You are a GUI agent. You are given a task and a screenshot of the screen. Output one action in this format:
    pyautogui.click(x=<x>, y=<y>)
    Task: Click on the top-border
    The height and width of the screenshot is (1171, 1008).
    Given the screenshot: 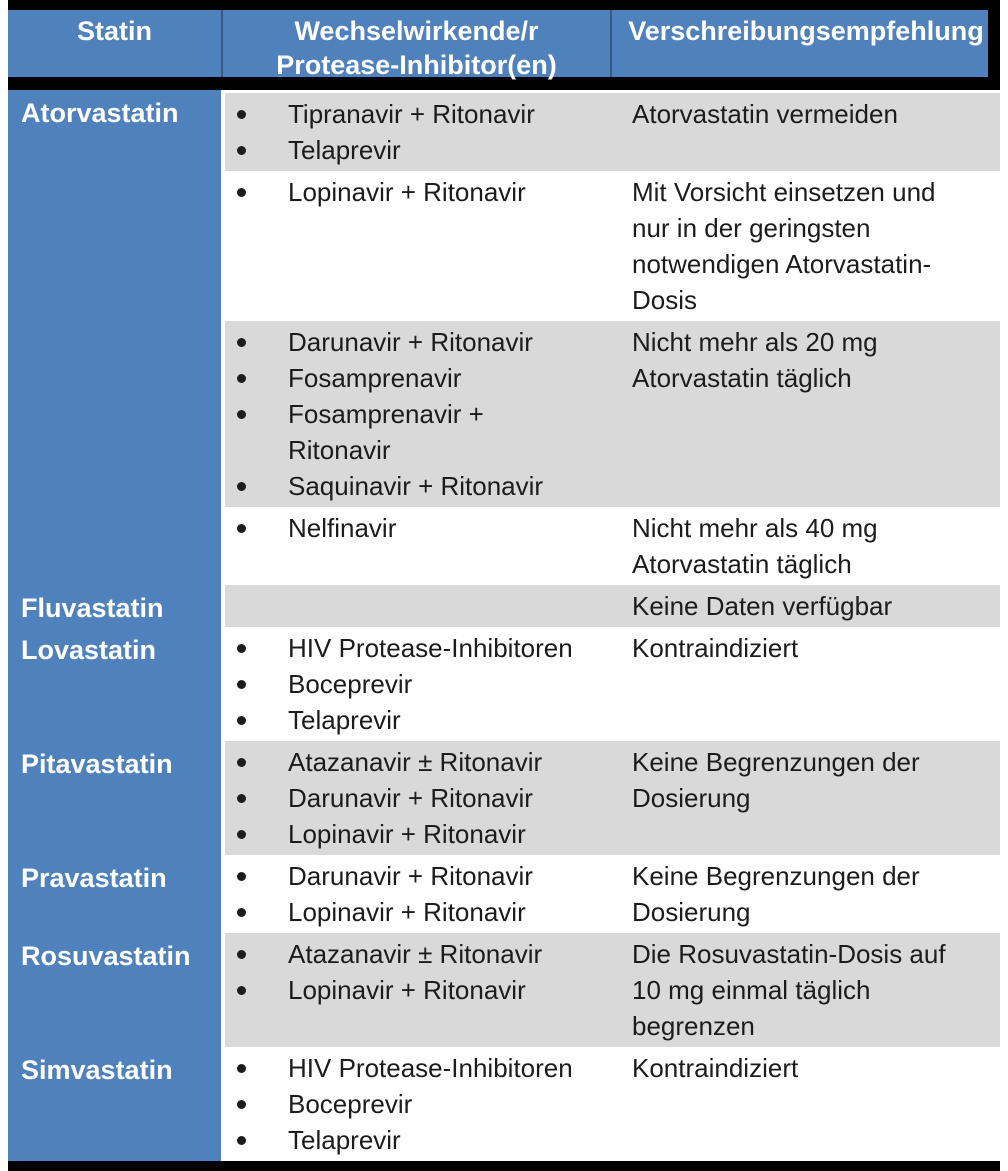 What is the action you would take?
    pyautogui.click(x=504, y=5)
    